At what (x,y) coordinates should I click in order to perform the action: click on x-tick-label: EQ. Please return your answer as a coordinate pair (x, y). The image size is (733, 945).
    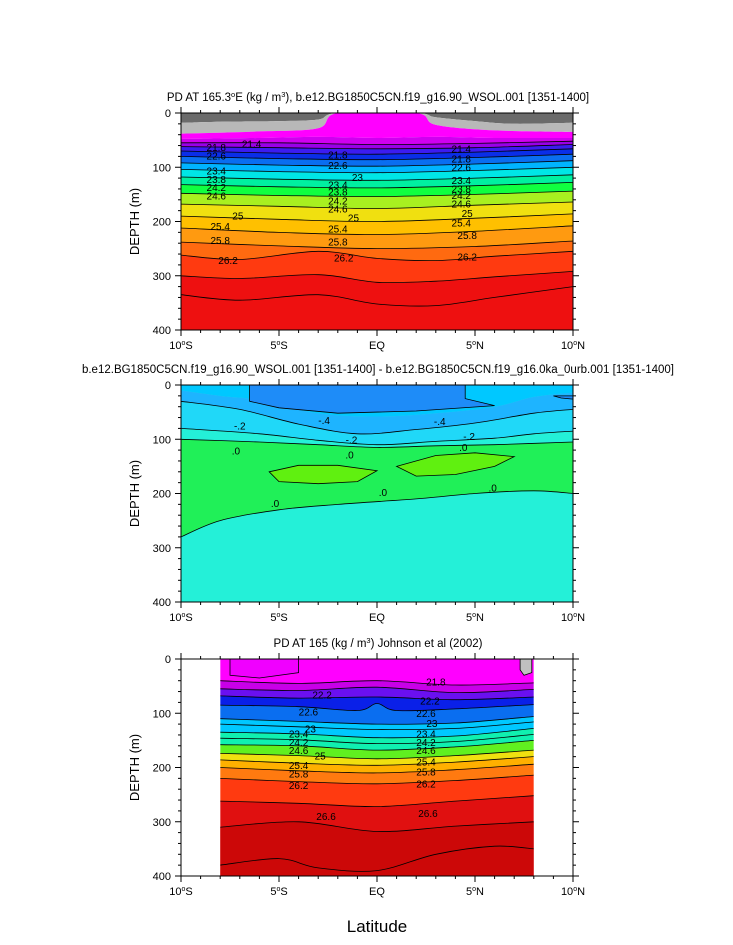
    Looking at the image, I should click on (377, 618).